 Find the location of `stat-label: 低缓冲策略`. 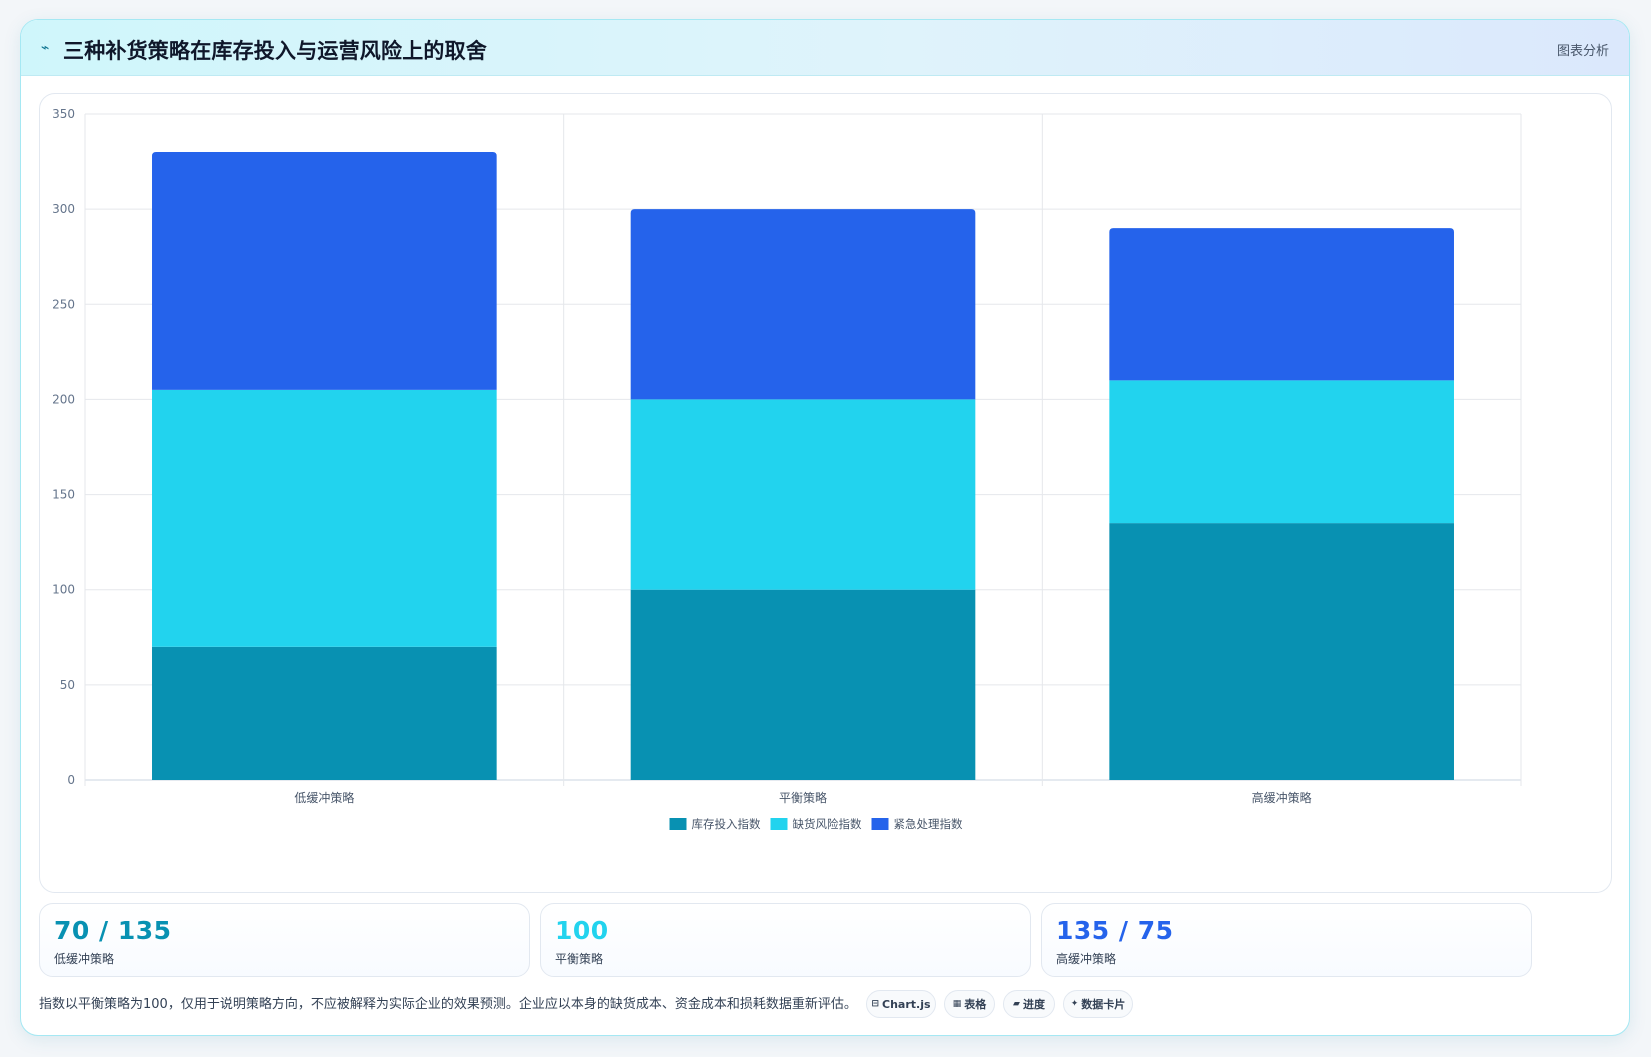

stat-label: 低缓冲策略 is located at coordinates (84, 959).